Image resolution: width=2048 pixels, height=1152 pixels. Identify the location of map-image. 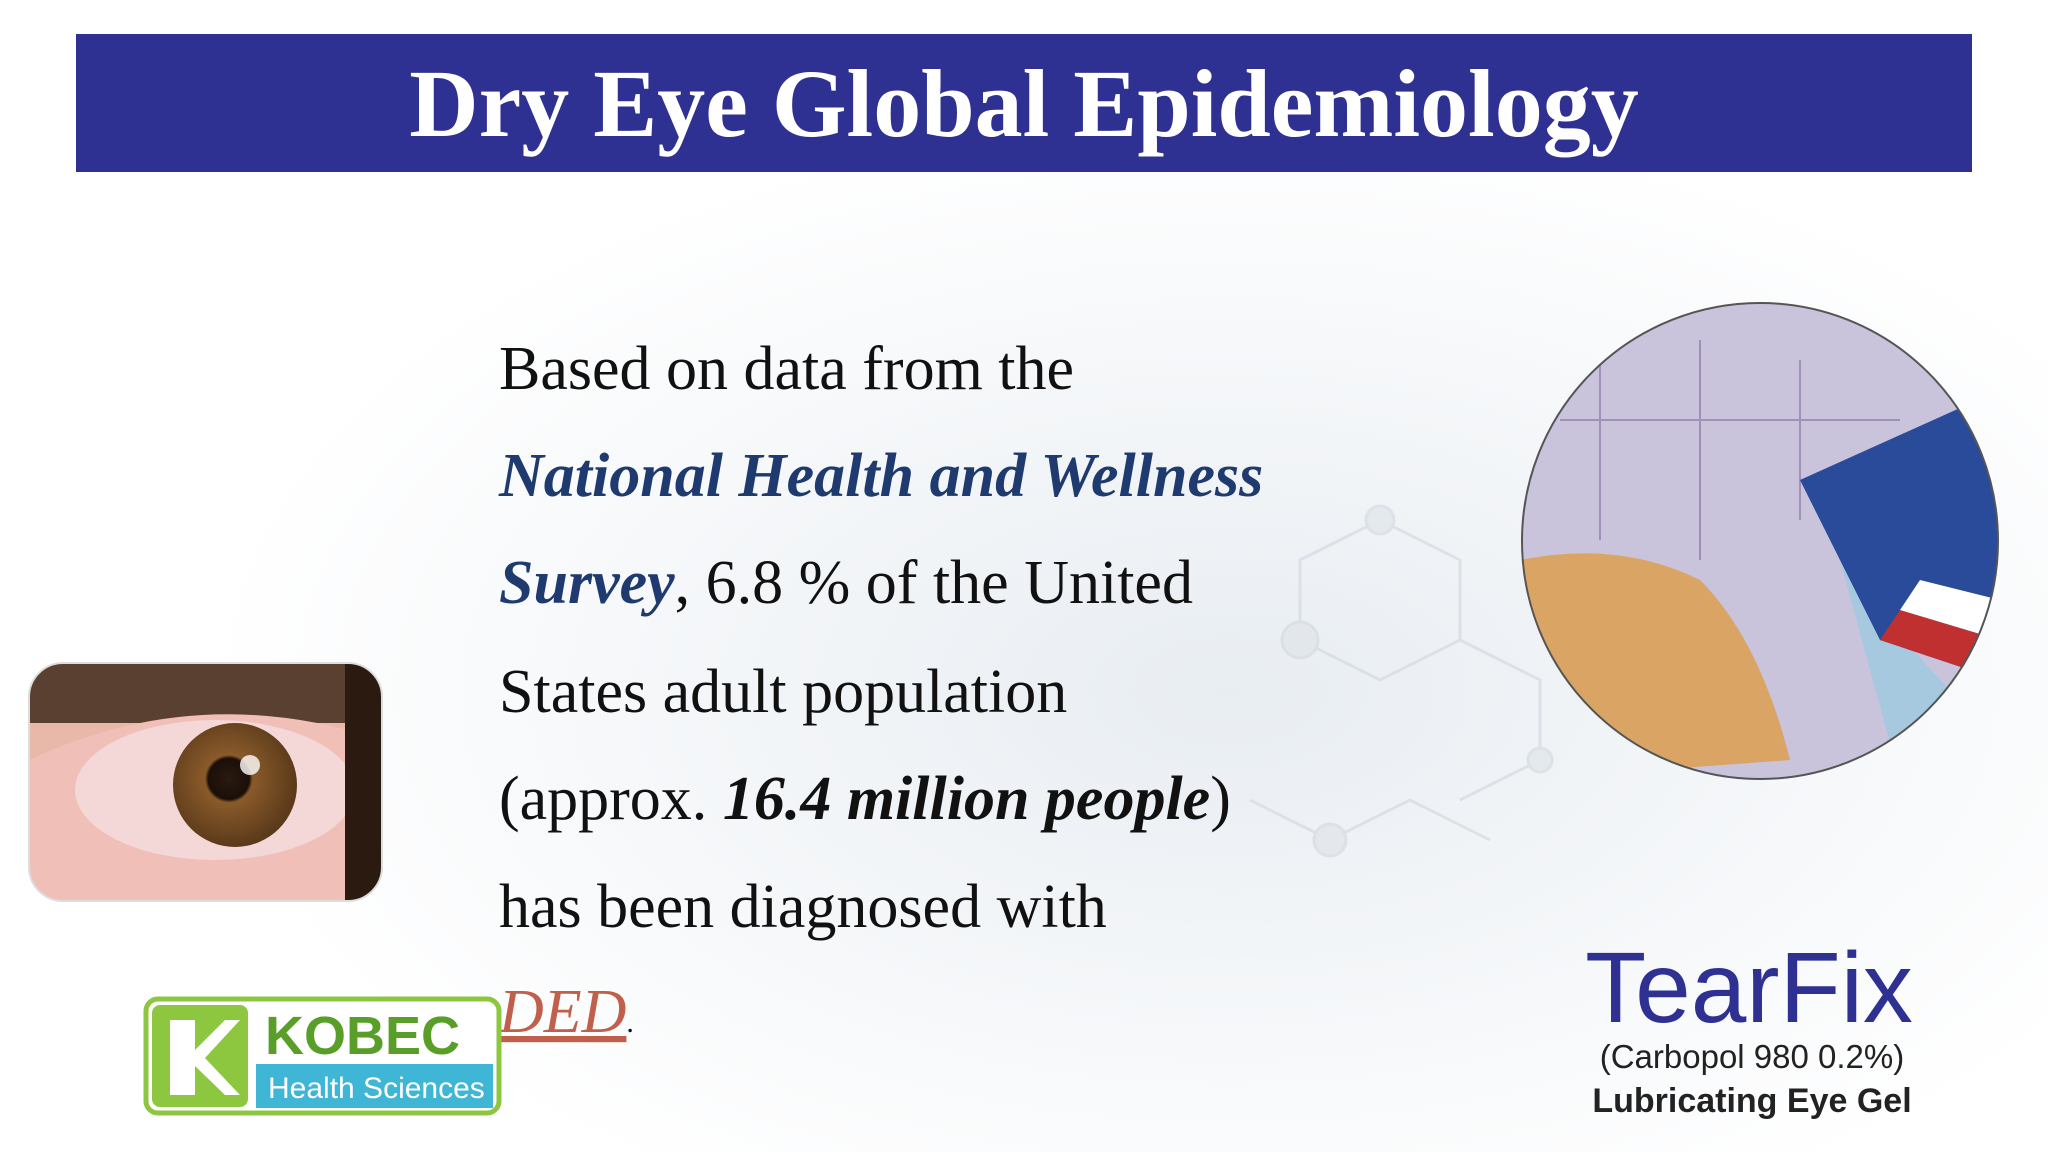
(1760, 541).